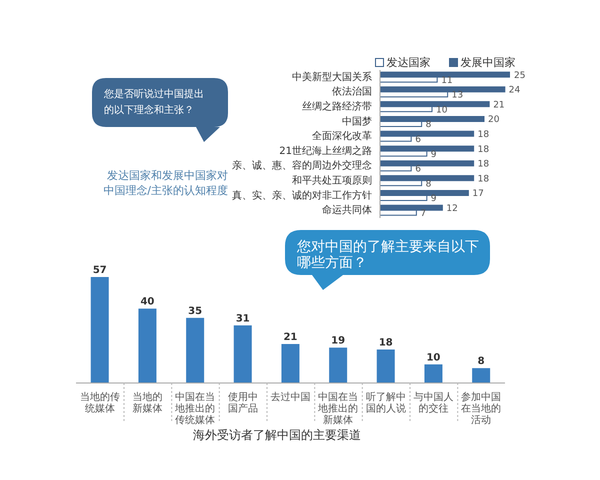  What do you see at coordinates (147, 302) in the screenshot?
I see `data-label: 40` at bounding box center [147, 302].